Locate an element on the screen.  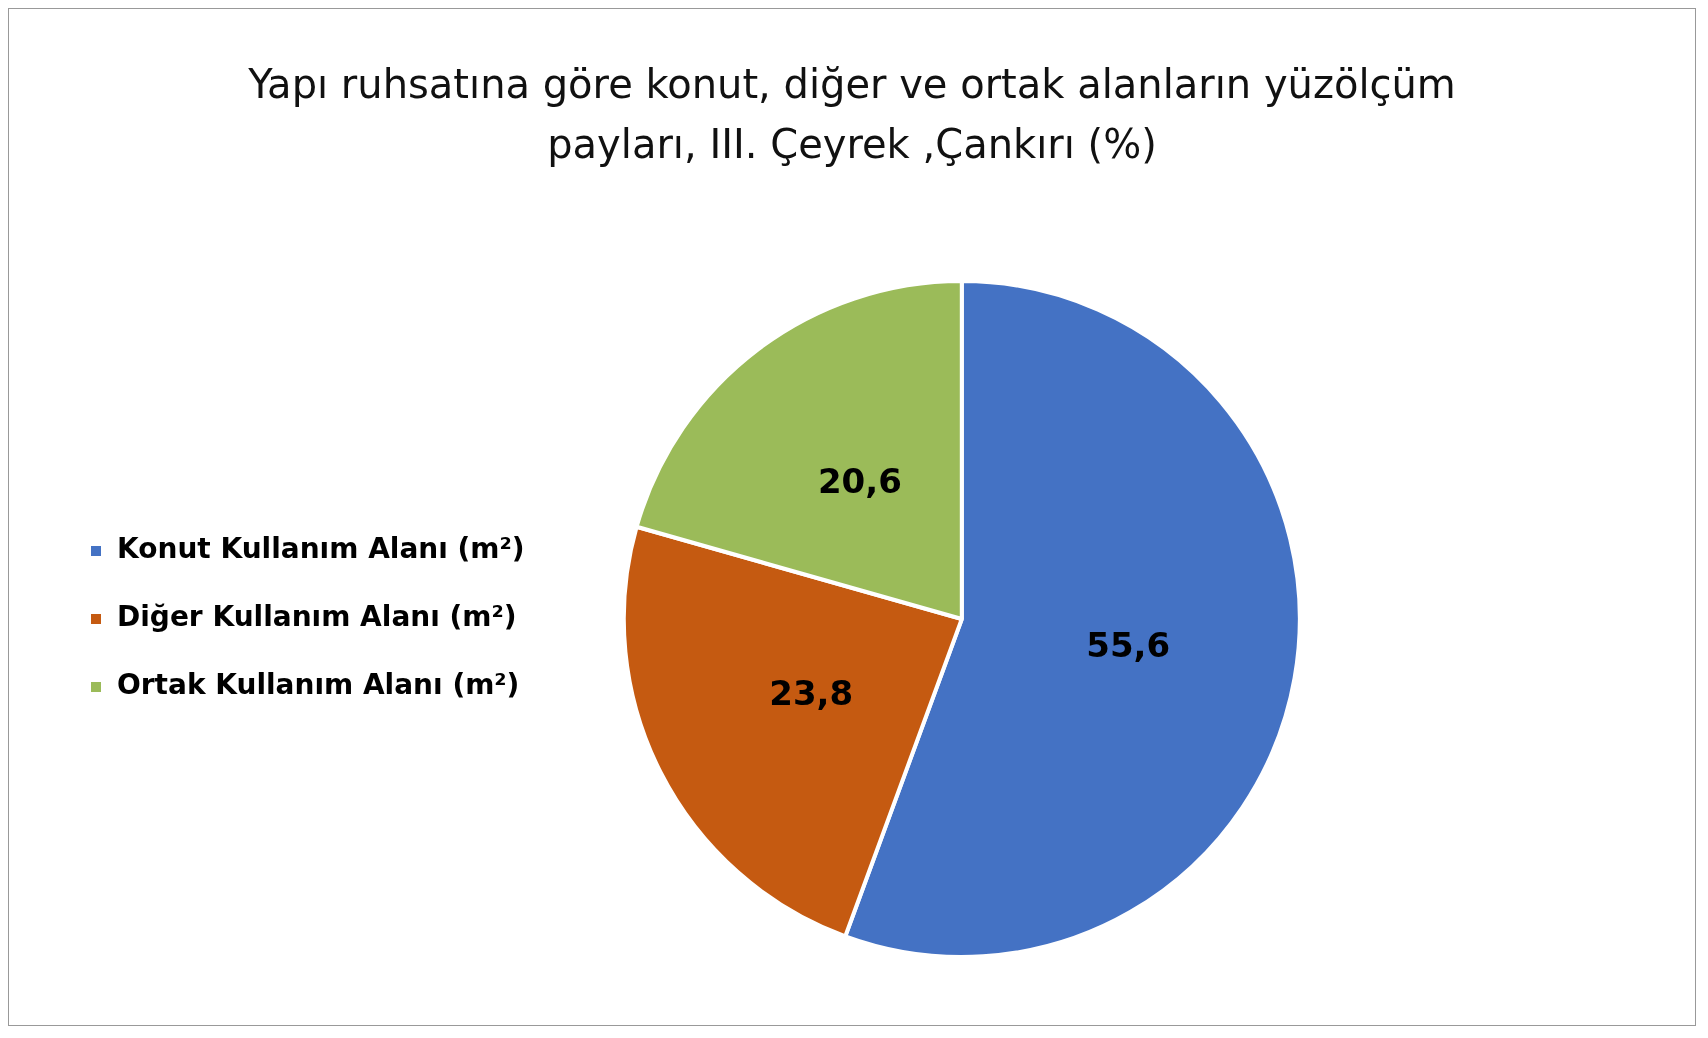
legend-label: Diğer Kullanım Alanı (m²) is located at coordinates (317, 617).